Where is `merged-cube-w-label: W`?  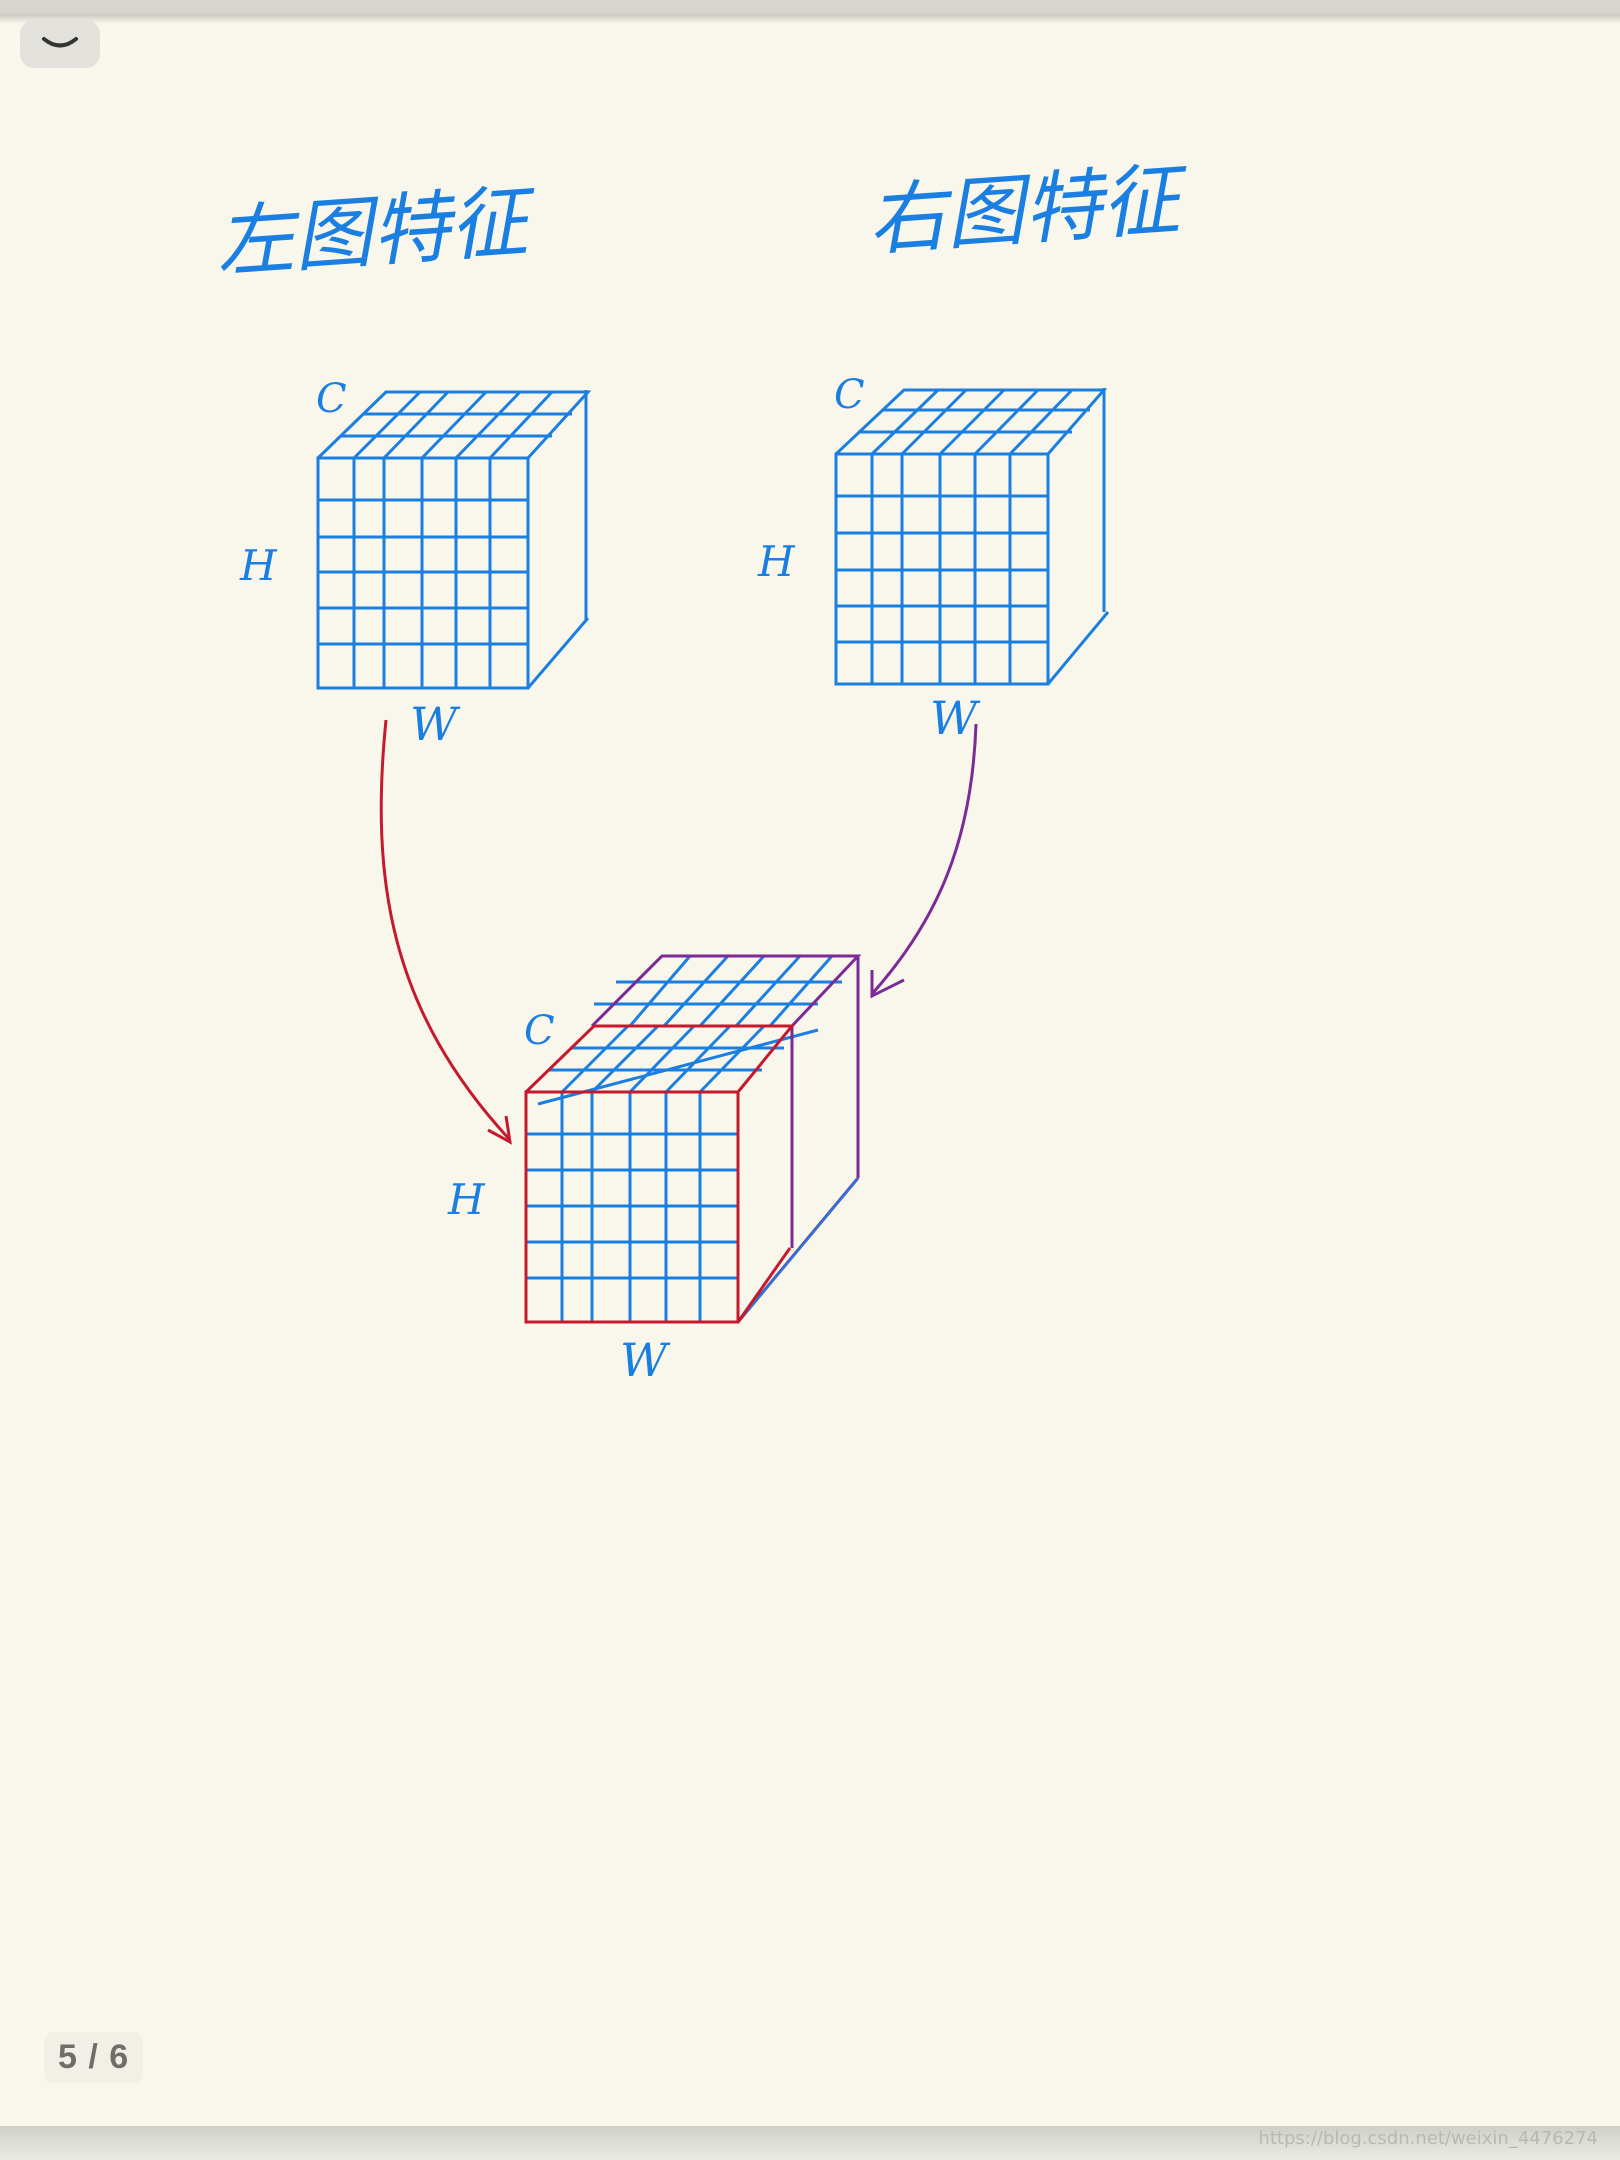 merged-cube-w-label: W is located at coordinates (645, 1360).